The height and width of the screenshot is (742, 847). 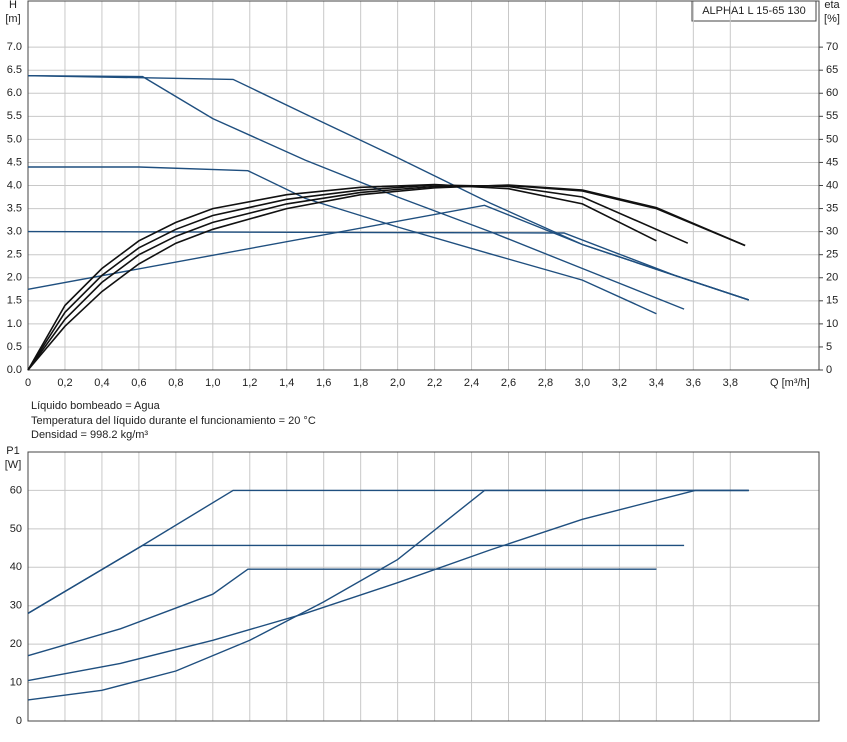 What do you see at coordinates (832, 162) in the screenshot?
I see `y2-tick-label: 45` at bounding box center [832, 162].